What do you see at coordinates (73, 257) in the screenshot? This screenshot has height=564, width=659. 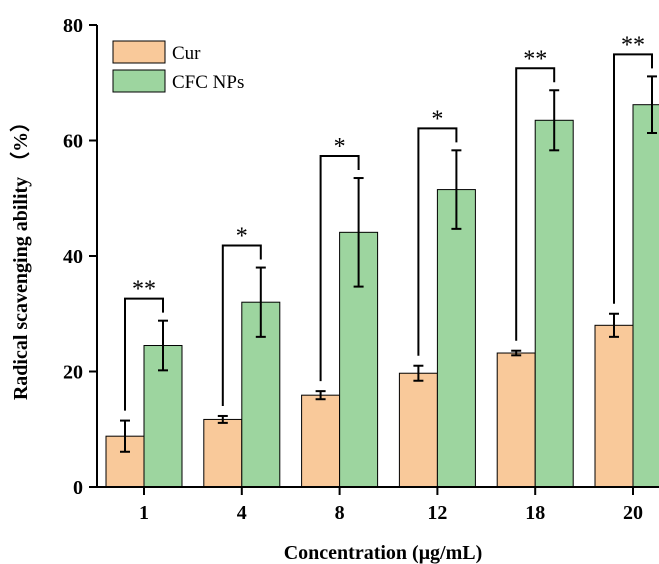 I see `y-tick-label: 40` at bounding box center [73, 257].